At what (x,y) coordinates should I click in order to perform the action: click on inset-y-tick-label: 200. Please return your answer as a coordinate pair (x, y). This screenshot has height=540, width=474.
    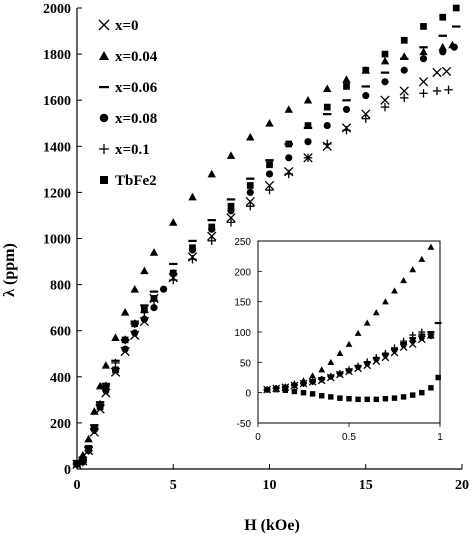
    Looking at the image, I should click on (242, 272).